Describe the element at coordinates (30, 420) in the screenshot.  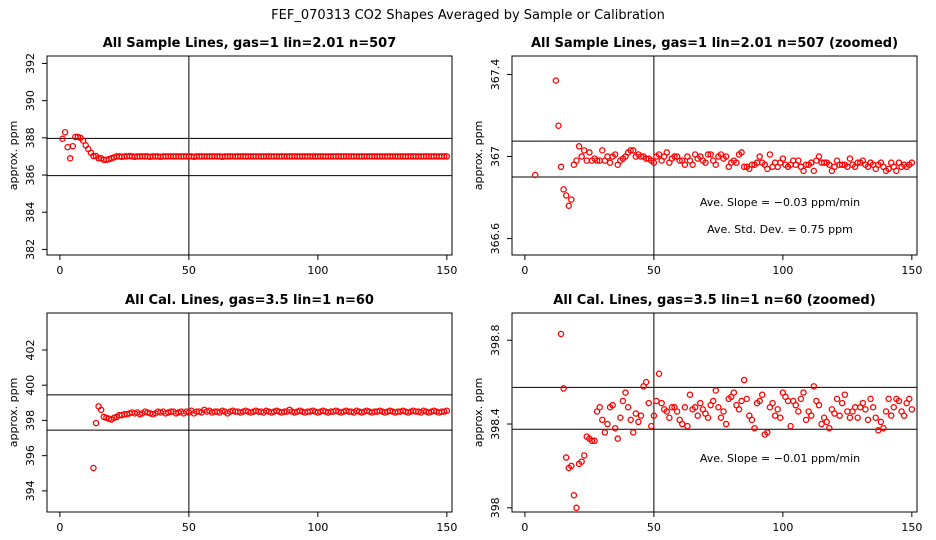
I see `y-tick-label: 398` at that location.